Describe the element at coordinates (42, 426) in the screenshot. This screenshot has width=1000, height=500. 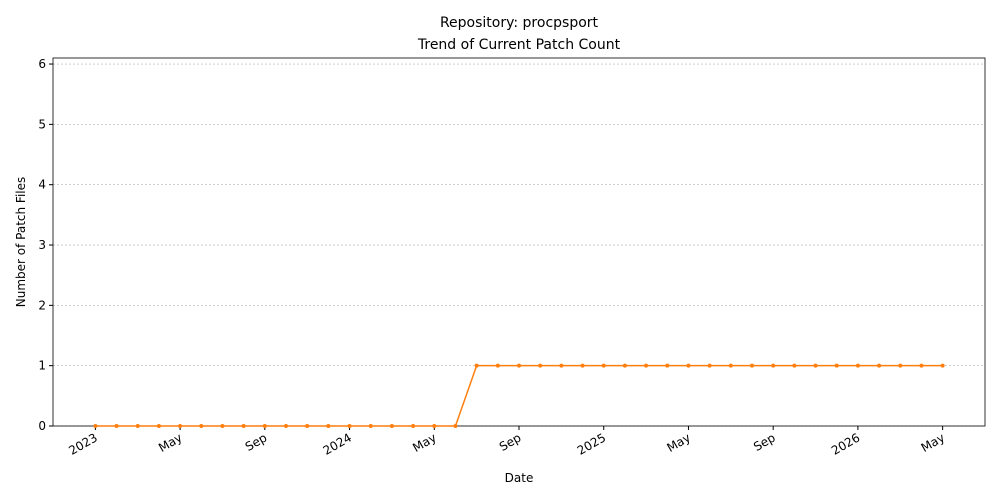
I see `y-tick-label: 0` at that location.